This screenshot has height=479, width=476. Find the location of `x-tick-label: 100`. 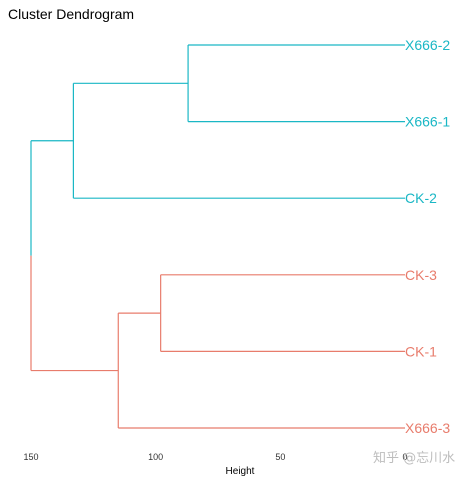

x-tick-label: 100 is located at coordinates (155, 457).